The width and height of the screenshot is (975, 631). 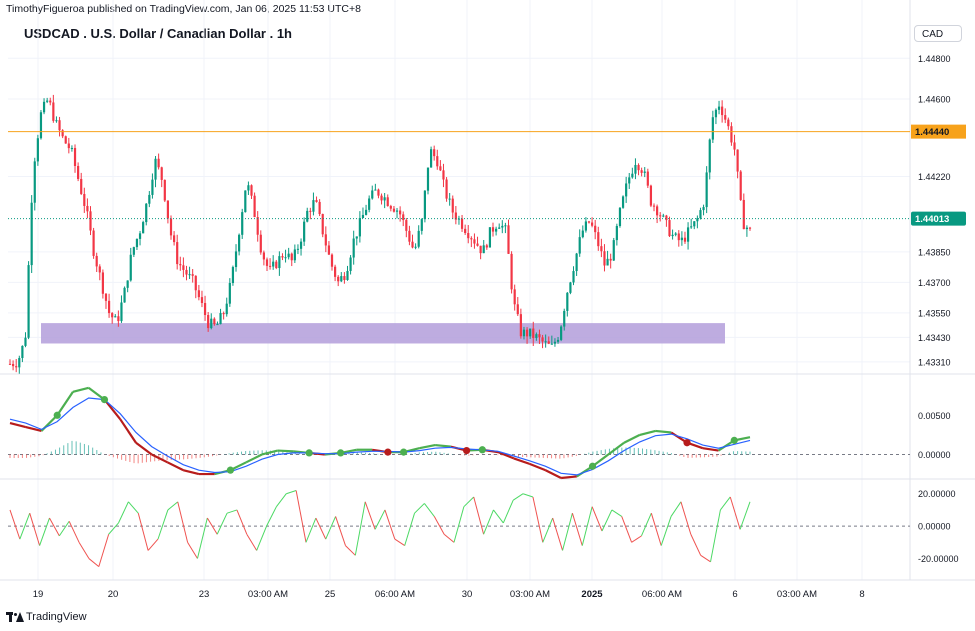 I want to click on tradingview-logo: TradingView, so click(x=46, y=617).